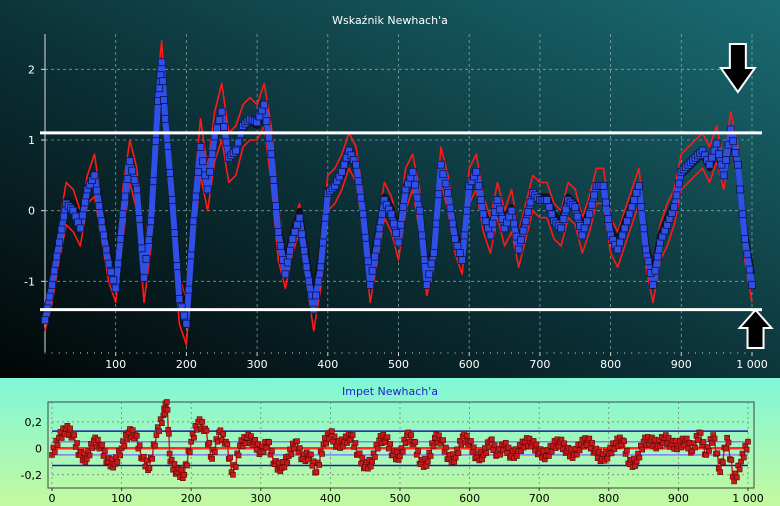  What do you see at coordinates (260, 498) in the screenshot?
I see `bottom-x-tick-label: 300` at bounding box center [260, 498].